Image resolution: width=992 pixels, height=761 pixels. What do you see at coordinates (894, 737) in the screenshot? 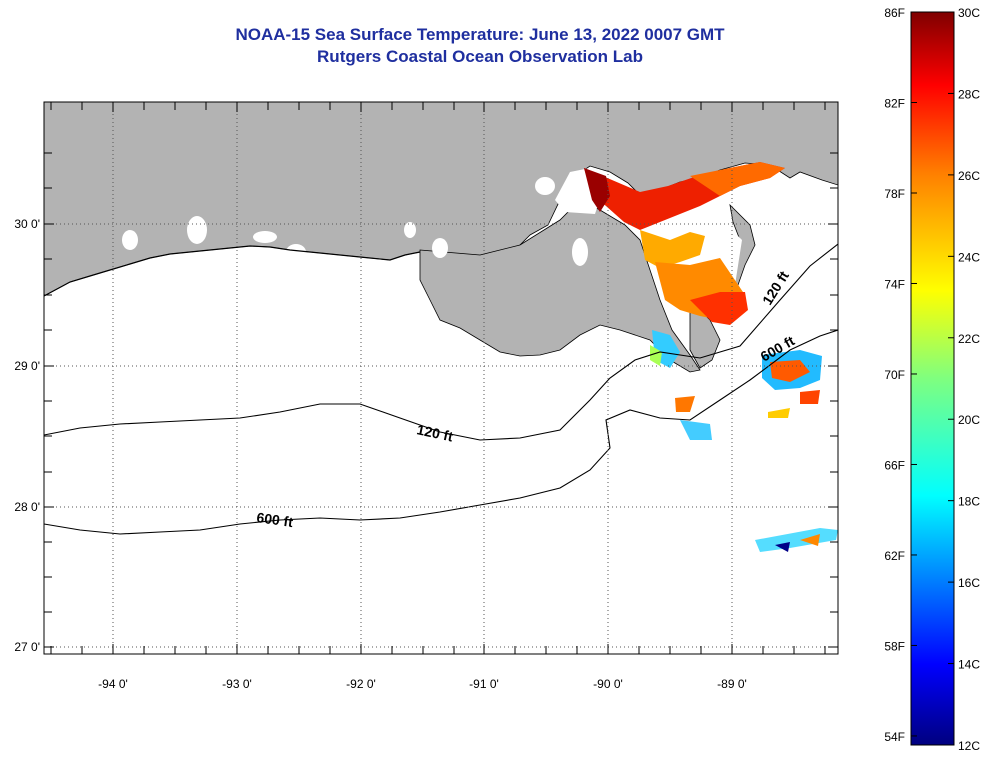
I see `colorbar-label-f: 54F` at bounding box center [894, 737].